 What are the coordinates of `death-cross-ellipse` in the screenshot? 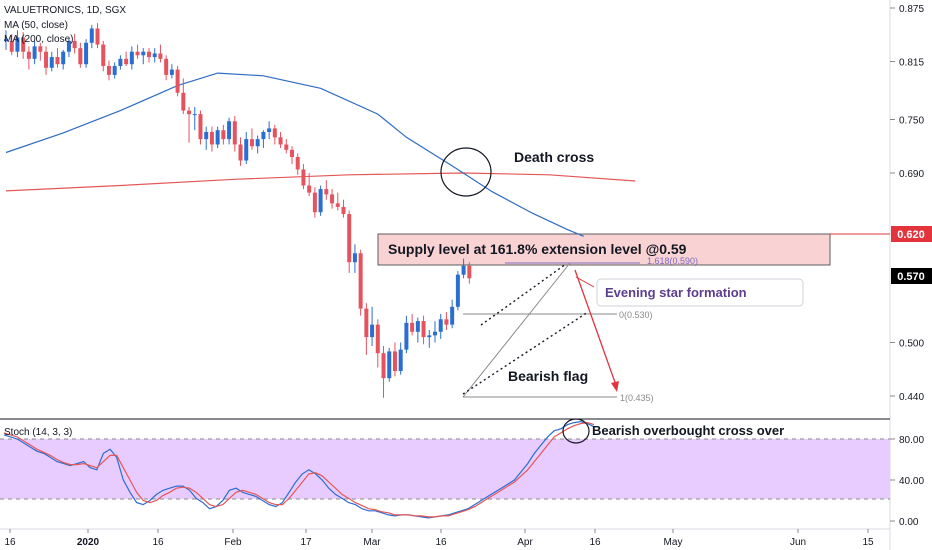 It's located at (466, 172).